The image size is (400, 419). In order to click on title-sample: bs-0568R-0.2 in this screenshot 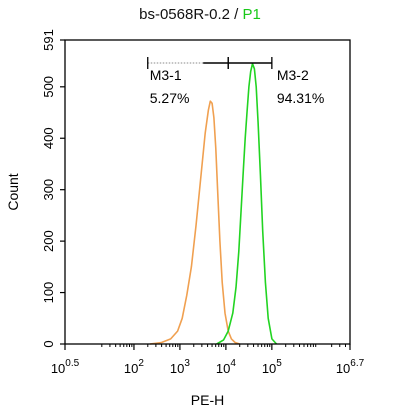, I will do `click(184, 14)`.